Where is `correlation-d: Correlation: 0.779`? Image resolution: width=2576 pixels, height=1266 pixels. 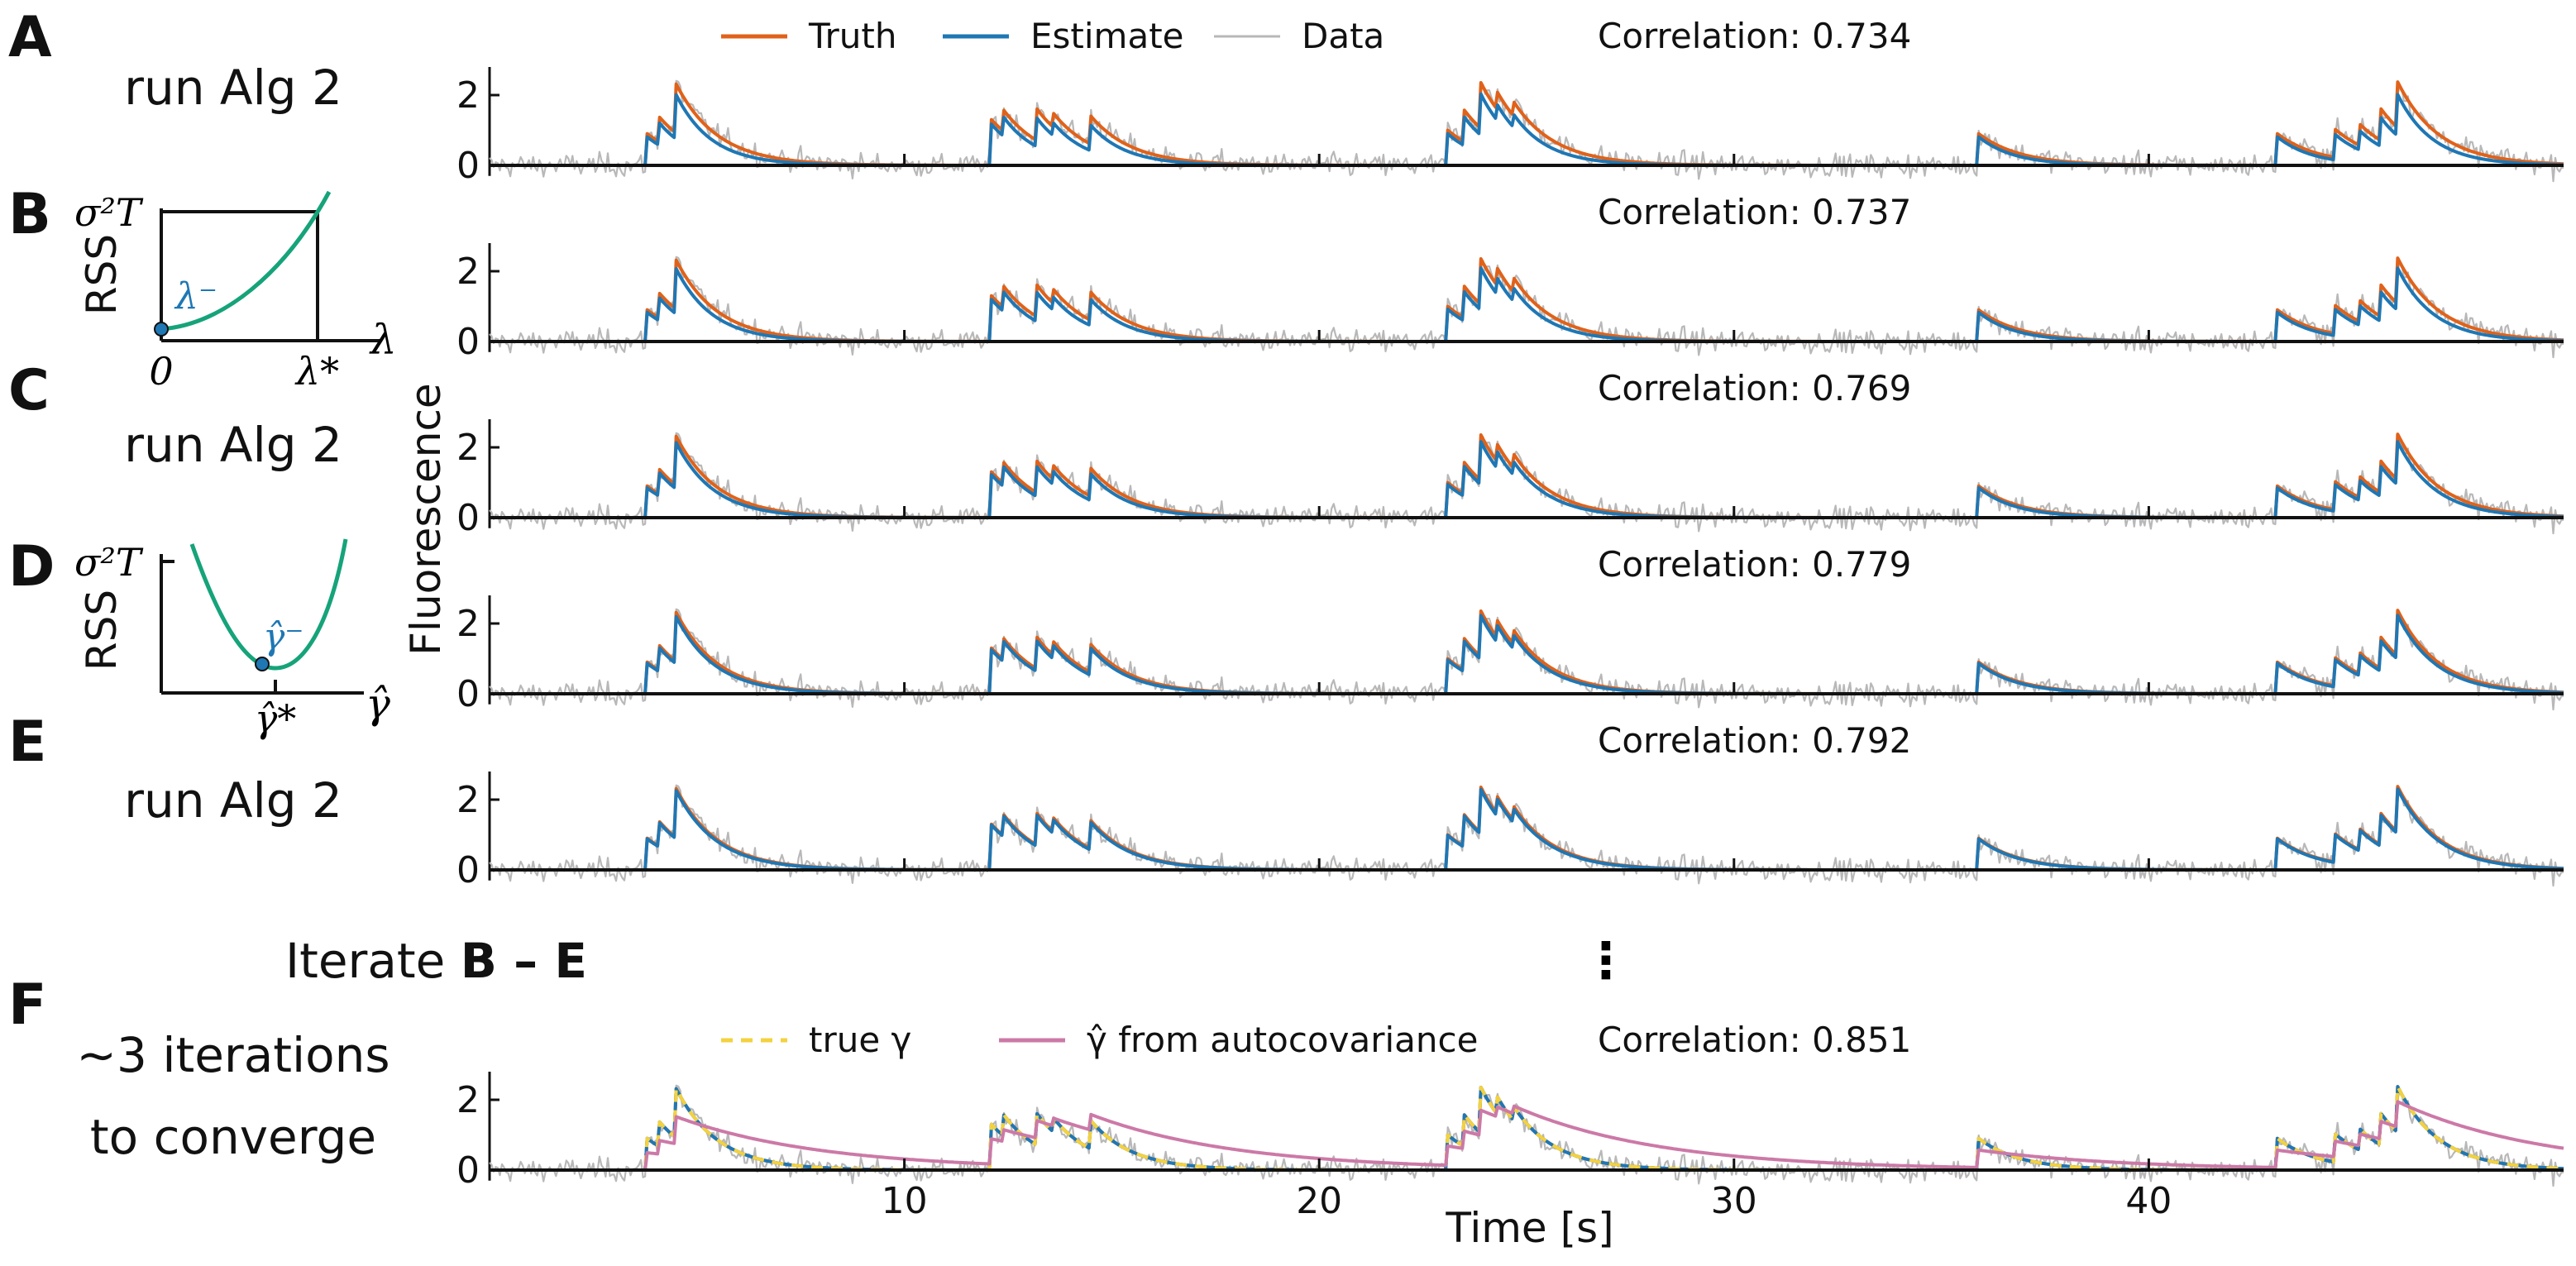 correlation-d: Correlation: 0.779 is located at coordinates (1755, 564).